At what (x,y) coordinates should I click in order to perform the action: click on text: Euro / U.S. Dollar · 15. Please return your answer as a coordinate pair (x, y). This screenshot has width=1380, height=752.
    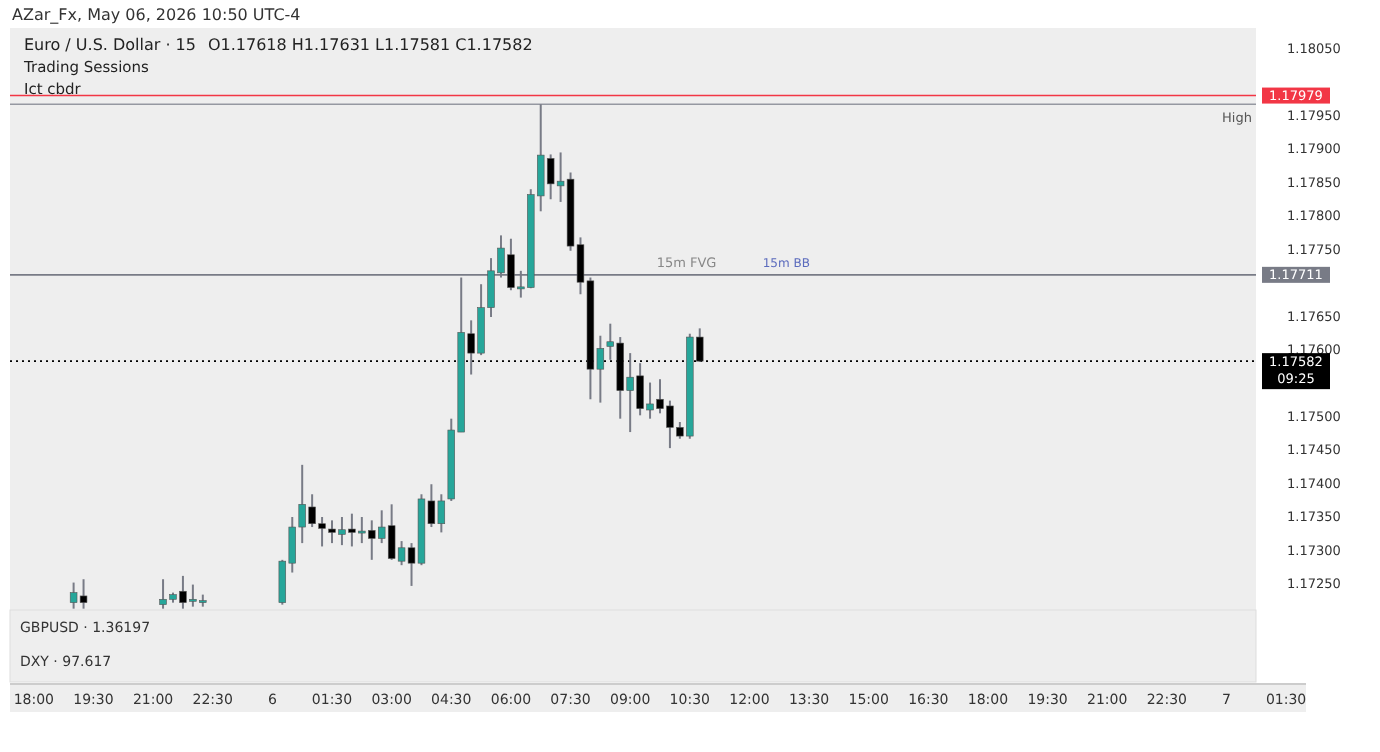
    Looking at the image, I should click on (110, 45).